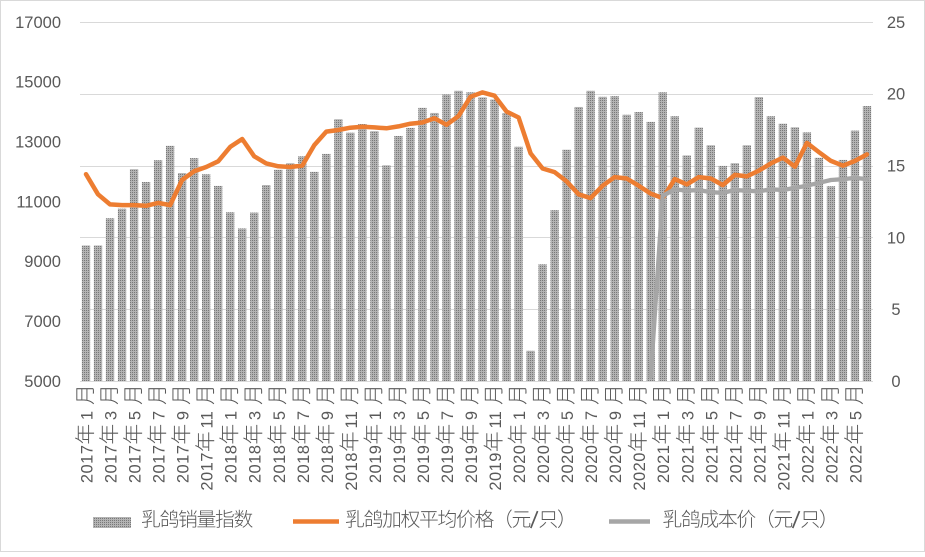  What do you see at coordinates (38, 23) in the screenshot?
I see `svg-text: 17000` at bounding box center [38, 23].